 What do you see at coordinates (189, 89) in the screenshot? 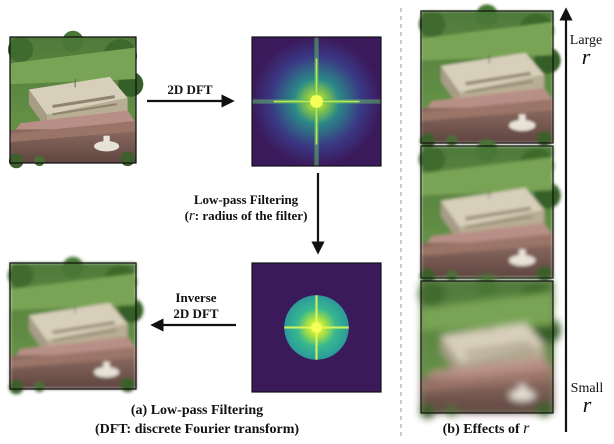
I see `dft-arrow-label: 2D DFT` at bounding box center [189, 89].